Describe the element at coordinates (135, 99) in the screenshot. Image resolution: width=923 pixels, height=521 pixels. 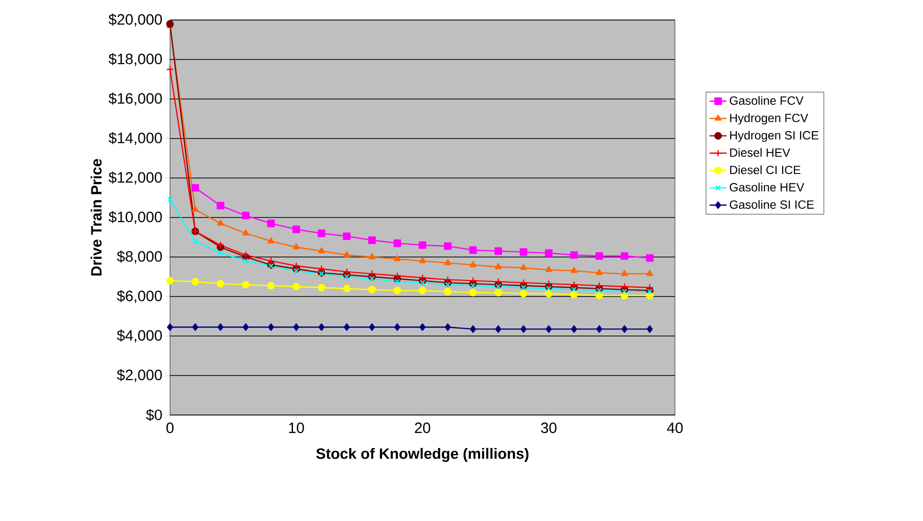
I see `y-tick-label: $16,000` at that location.